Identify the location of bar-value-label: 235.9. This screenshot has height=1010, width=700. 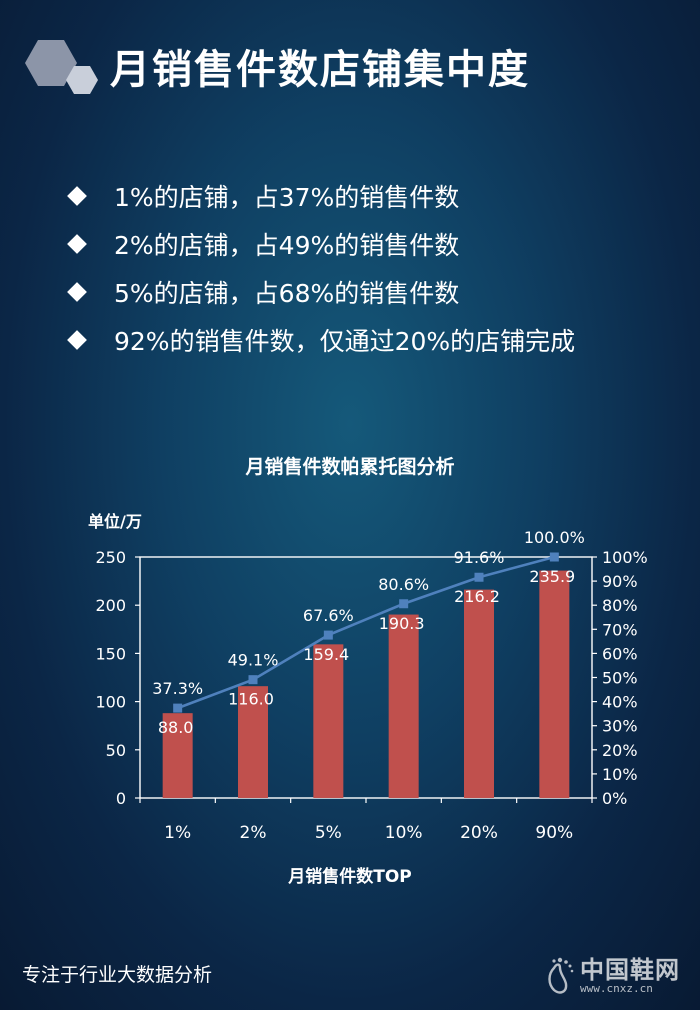
(552, 576).